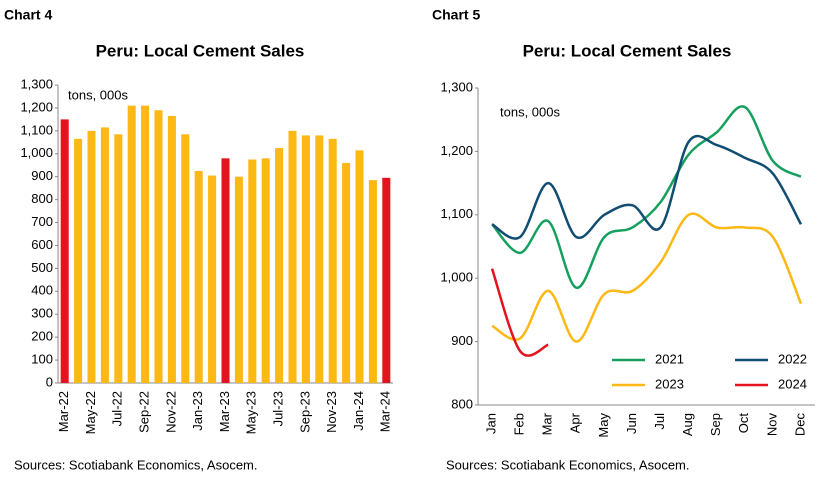 Image resolution: width=828 pixels, height=482 pixels. What do you see at coordinates (669, 358) in the screenshot?
I see `legend-label: 2021` at bounding box center [669, 358].